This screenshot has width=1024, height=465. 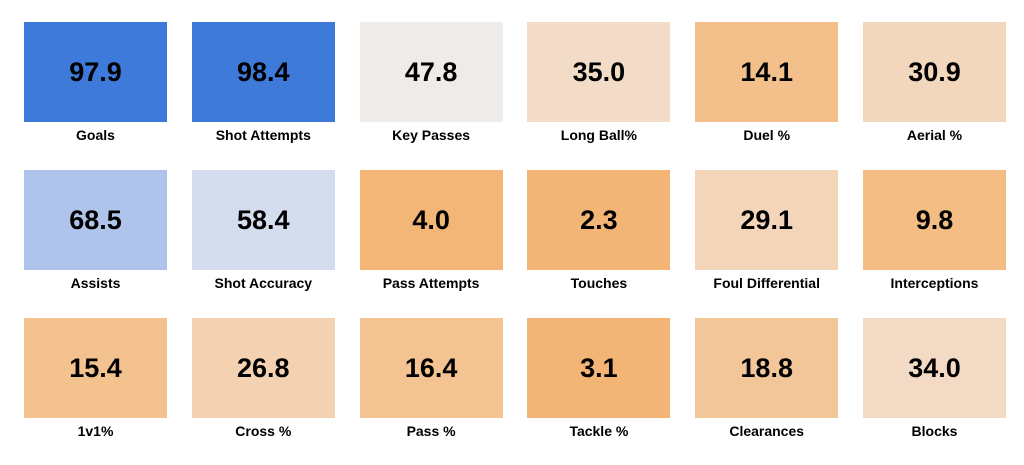 I want to click on metric-label: Duel %, so click(x=767, y=135).